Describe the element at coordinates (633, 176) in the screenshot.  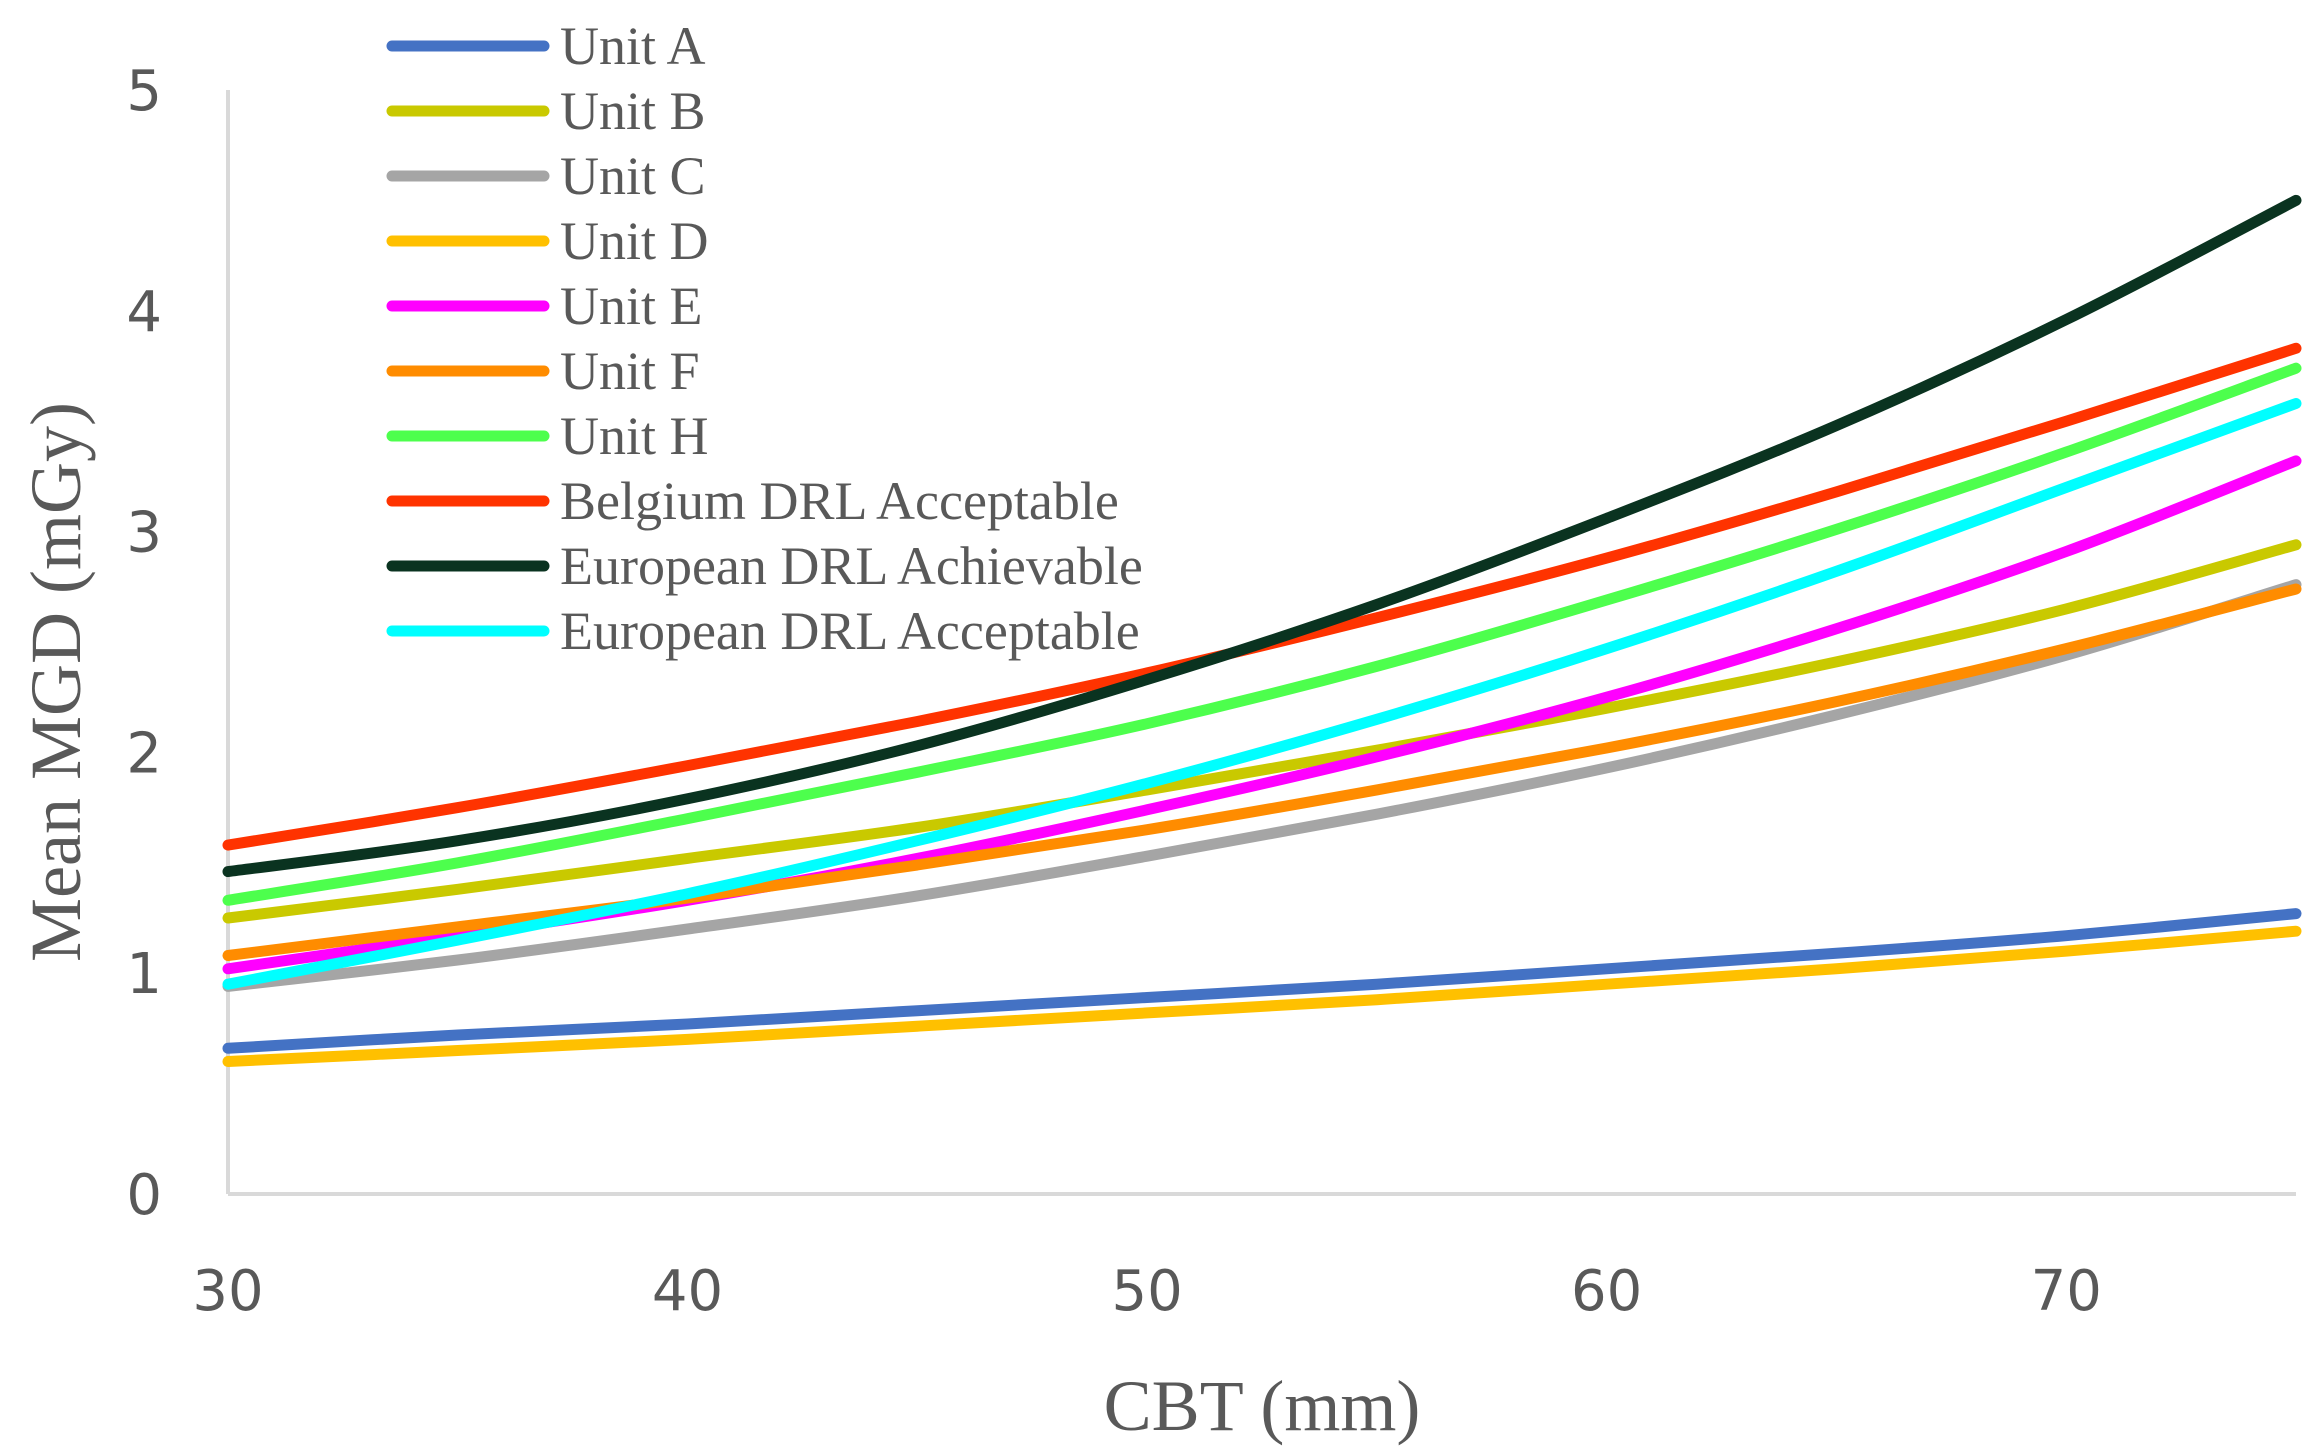
I see `legend-label-unit-c: Unit C` at that location.